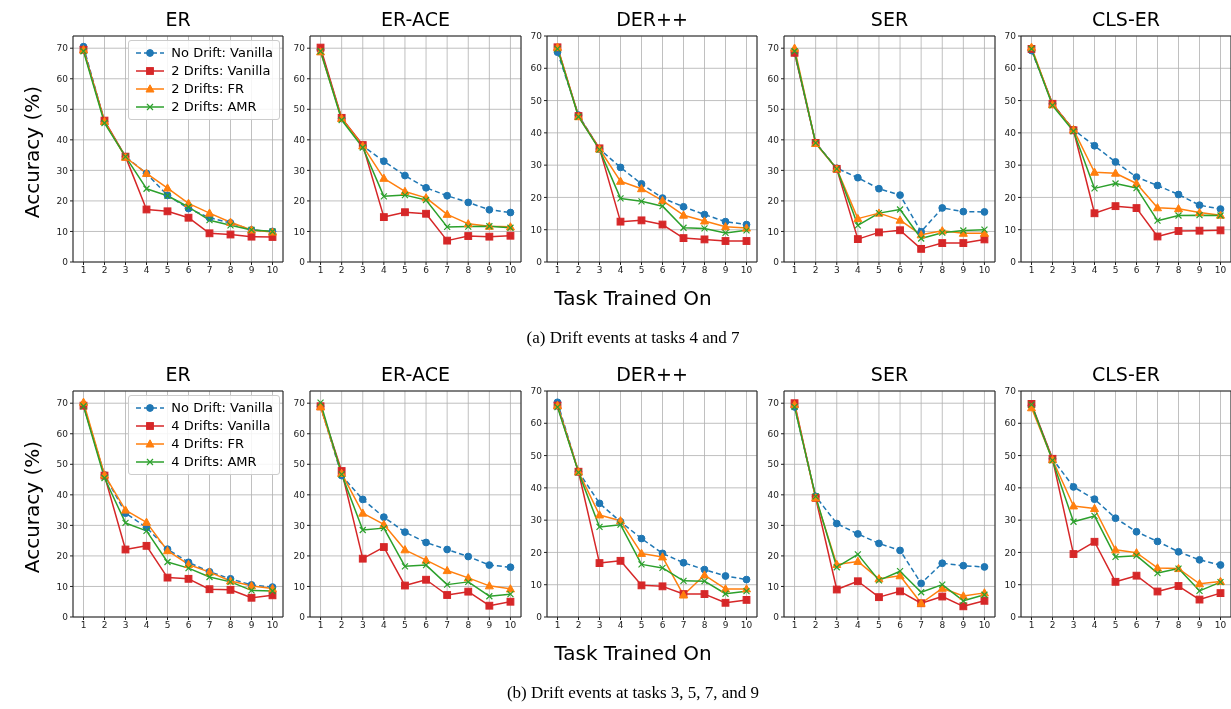 The image size is (1231, 709). Describe the element at coordinates (633, 653) in the screenshot. I see `x-axis-title: Task Trained On` at that location.